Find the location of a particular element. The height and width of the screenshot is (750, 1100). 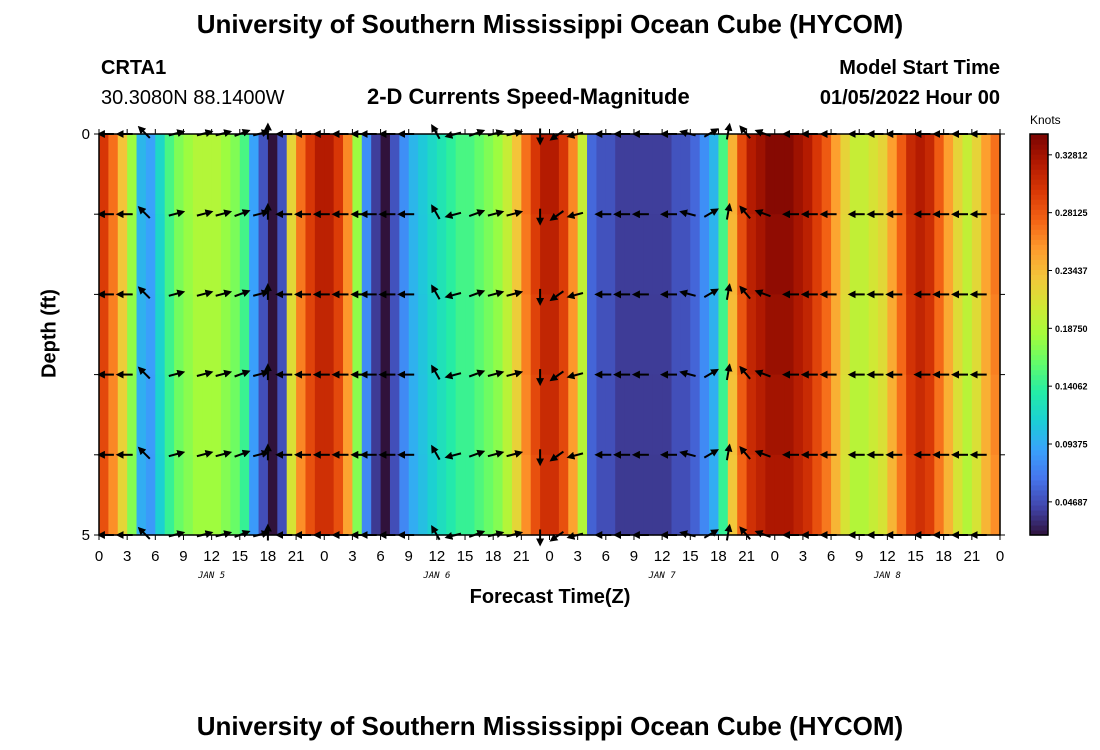

x-tick-label: 21 is located at coordinates (521, 556).